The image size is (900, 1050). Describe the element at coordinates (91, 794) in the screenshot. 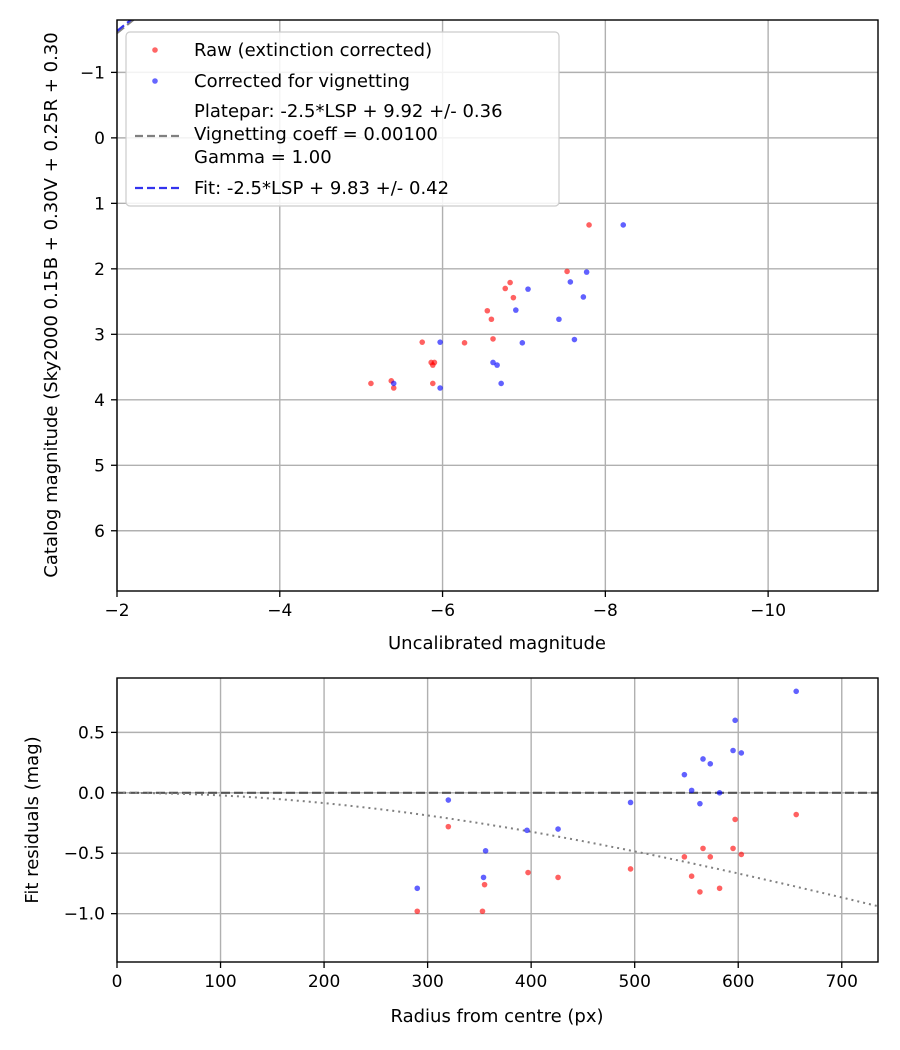

I see `bottom-y-tick-label: 0.0` at that location.